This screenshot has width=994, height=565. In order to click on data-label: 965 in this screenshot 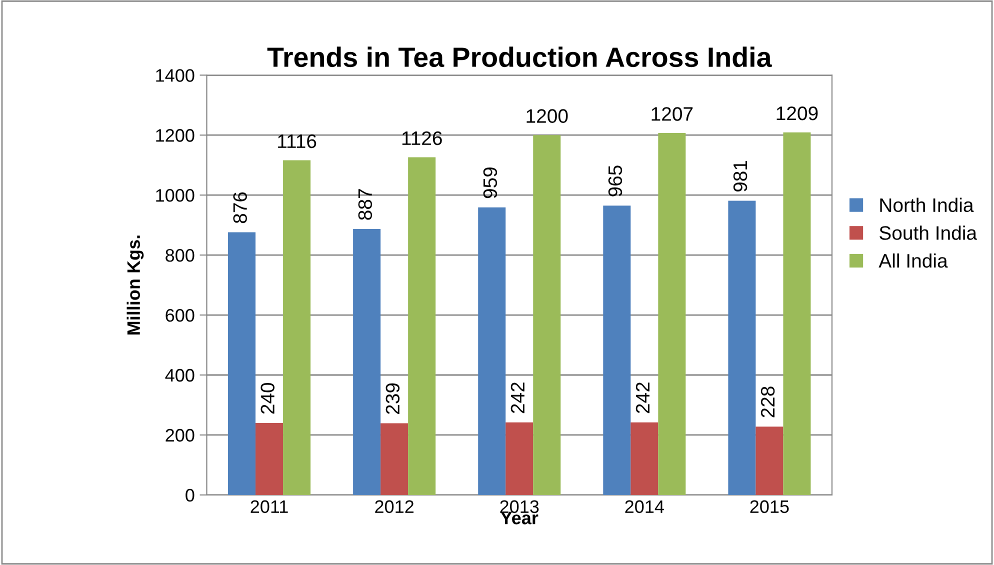, I will do `click(615, 181)`.